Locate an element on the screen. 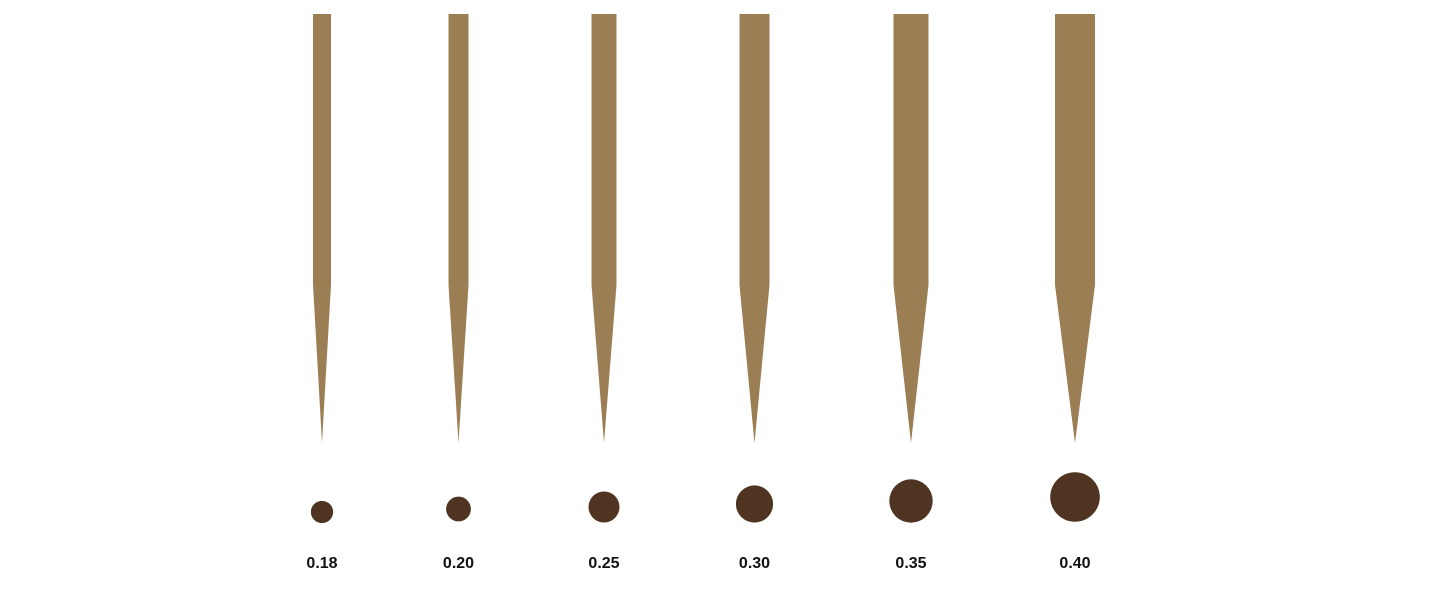 The height and width of the screenshot is (600, 1440). needle-0.40 is located at coordinates (1075, 228).